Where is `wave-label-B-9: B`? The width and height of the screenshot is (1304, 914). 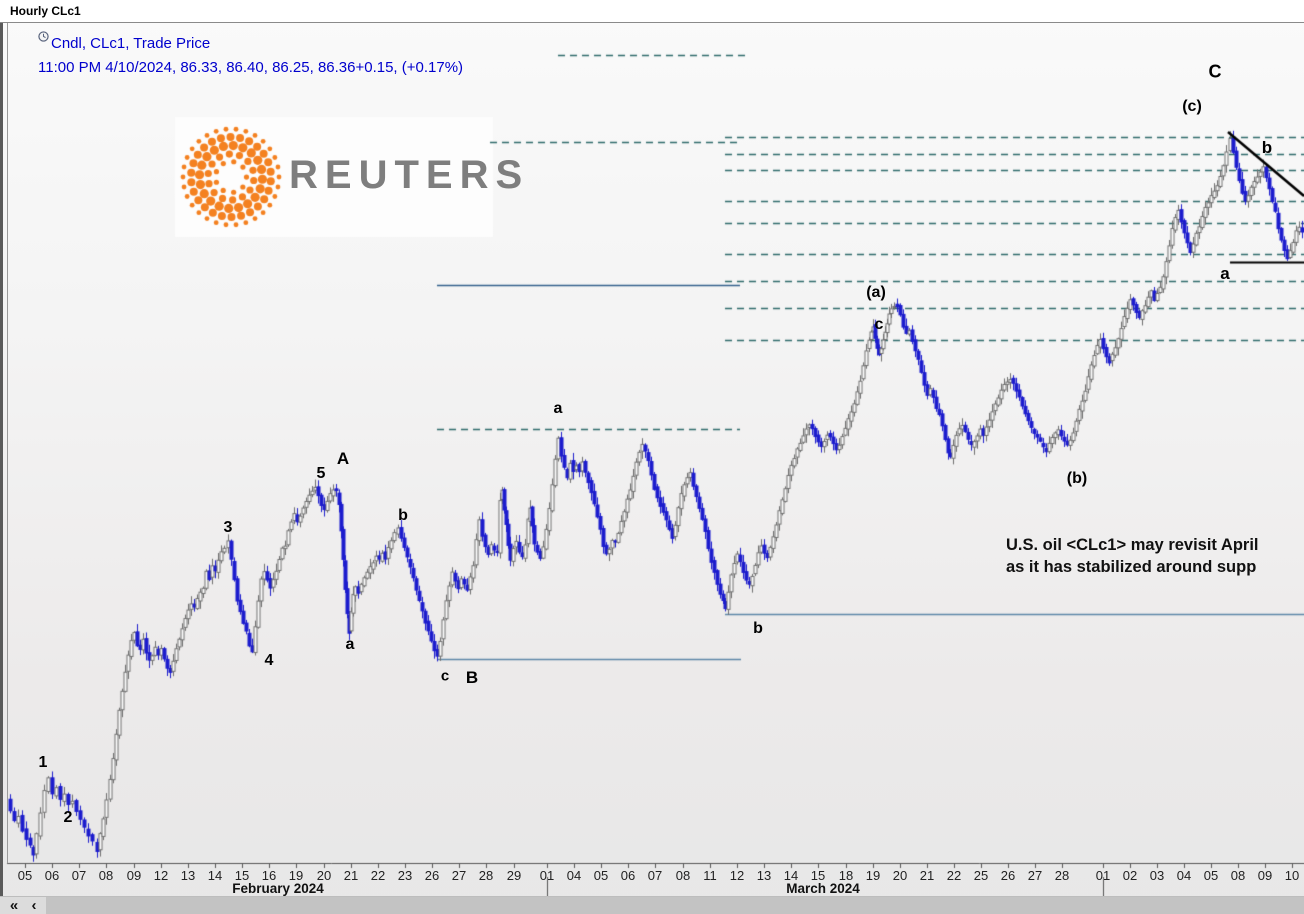
wave-label-B-9: B is located at coordinates (472, 677).